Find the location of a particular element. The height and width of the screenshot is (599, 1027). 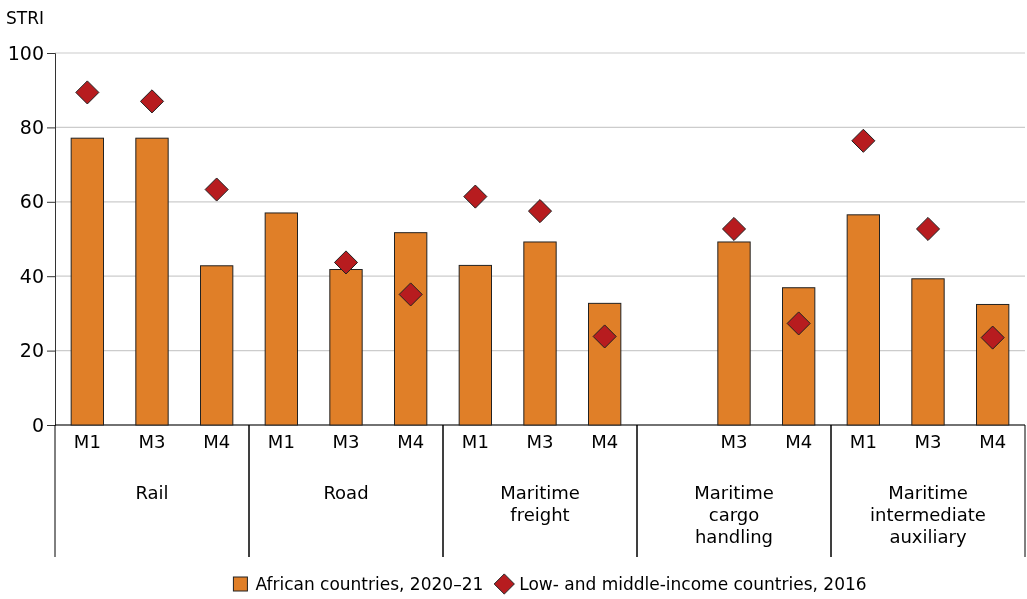

text: Maritime cargo handling is located at coordinates (734, 514).